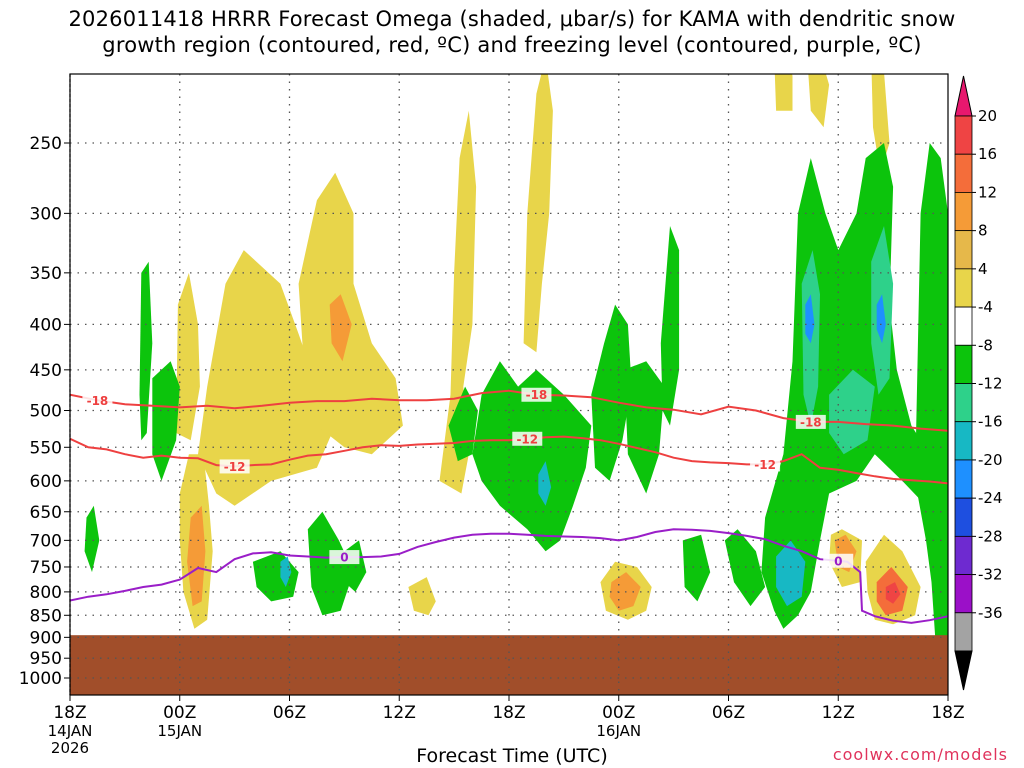 The image size is (1024, 768). Describe the element at coordinates (985, 307) in the screenshot. I see `colorbar-label: -4` at that location.